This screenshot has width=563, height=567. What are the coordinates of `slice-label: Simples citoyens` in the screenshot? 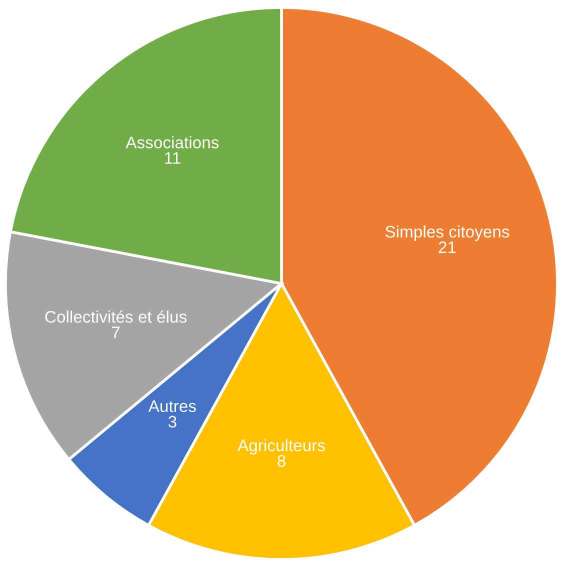 It's located at (447, 233).